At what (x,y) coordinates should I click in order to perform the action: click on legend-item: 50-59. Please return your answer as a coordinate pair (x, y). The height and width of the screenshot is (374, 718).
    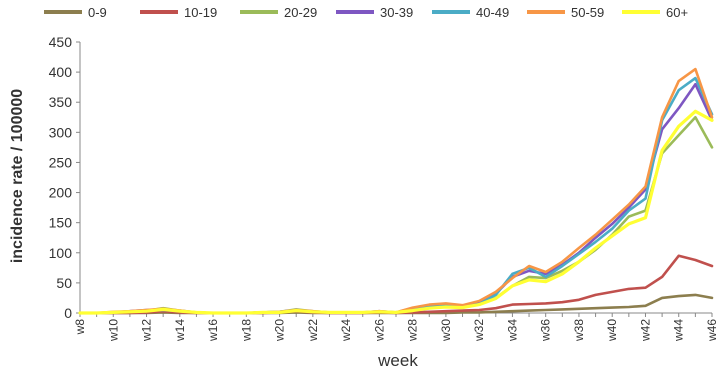
    Looking at the image, I should click on (565, 12).